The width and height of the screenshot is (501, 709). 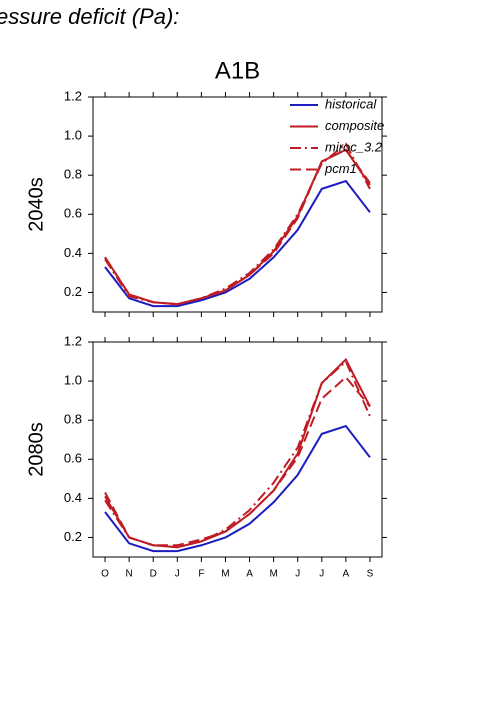 I want to click on panel-title: A1B, so click(x=237, y=70).